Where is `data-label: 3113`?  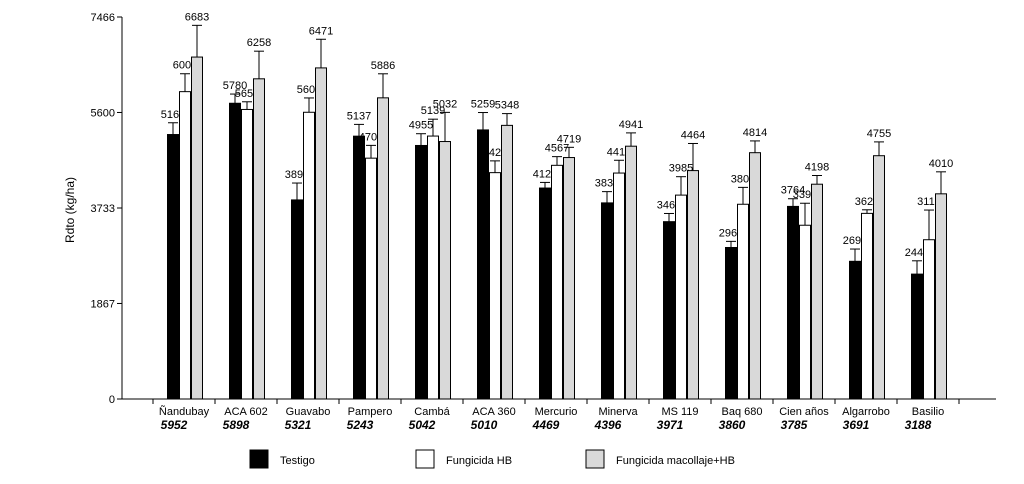 data-label: 3113 is located at coordinates (929, 202).